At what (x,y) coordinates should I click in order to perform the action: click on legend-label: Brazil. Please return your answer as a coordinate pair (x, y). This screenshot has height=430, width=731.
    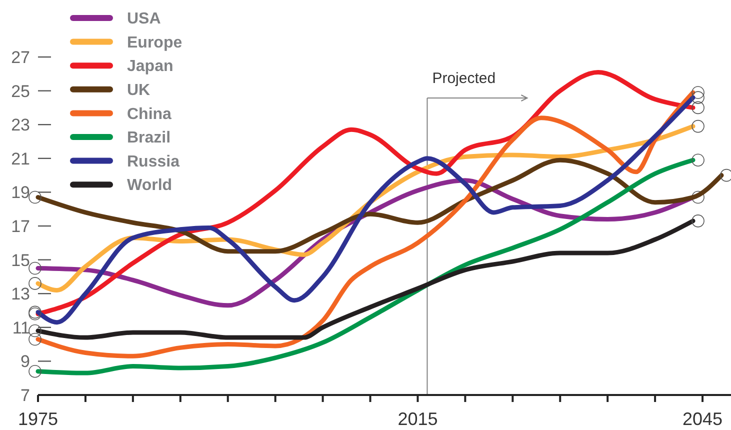
    Looking at the image, I should click on (149, 138).